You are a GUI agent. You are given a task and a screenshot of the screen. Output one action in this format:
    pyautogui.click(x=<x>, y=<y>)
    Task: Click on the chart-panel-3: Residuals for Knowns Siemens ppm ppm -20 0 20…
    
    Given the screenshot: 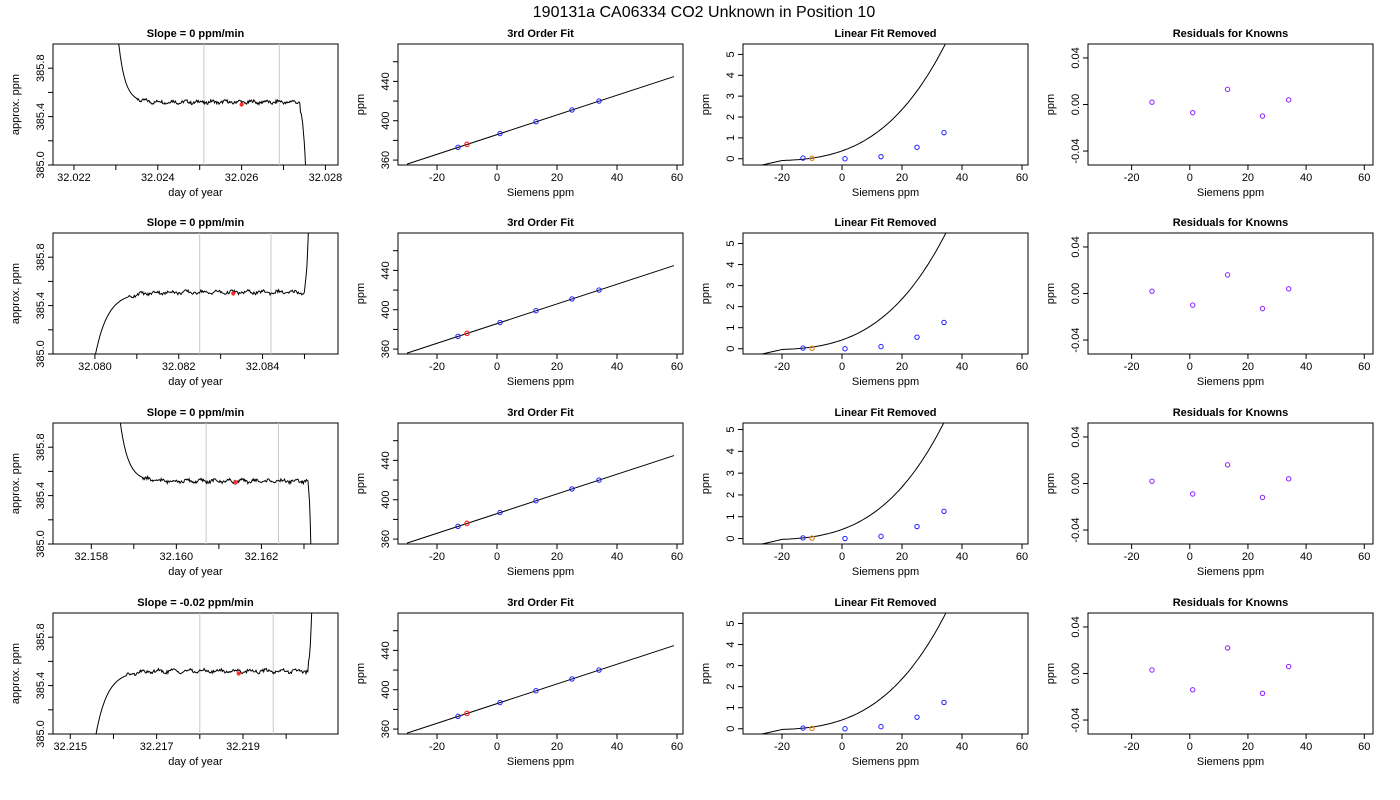 What is the action you would take?
    pyautogui.click(x=1209, y=113)
    